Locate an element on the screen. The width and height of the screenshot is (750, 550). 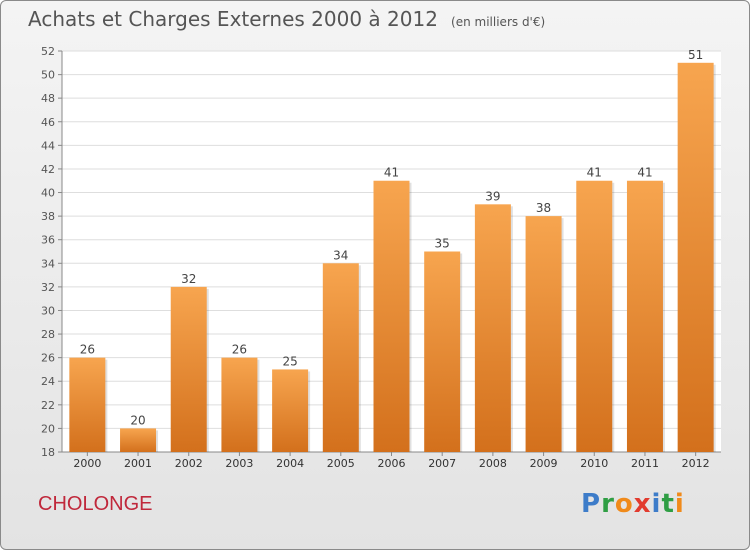
chart-title-unit: (en milliers d'€) is located at coordinates (498, 22).